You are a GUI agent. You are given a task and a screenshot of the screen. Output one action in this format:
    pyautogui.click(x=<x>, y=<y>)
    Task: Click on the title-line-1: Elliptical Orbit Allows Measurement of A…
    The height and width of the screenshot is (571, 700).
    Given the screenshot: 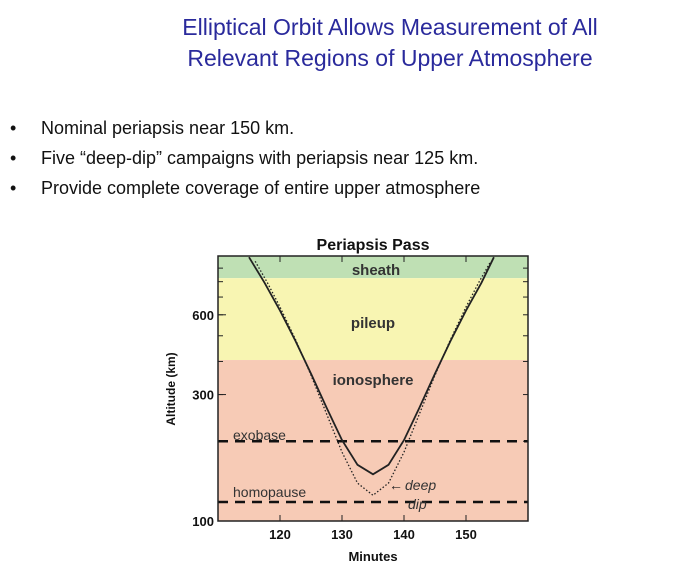 What is the action you would take?
    pyautogui.click(x=390, y=27)
    